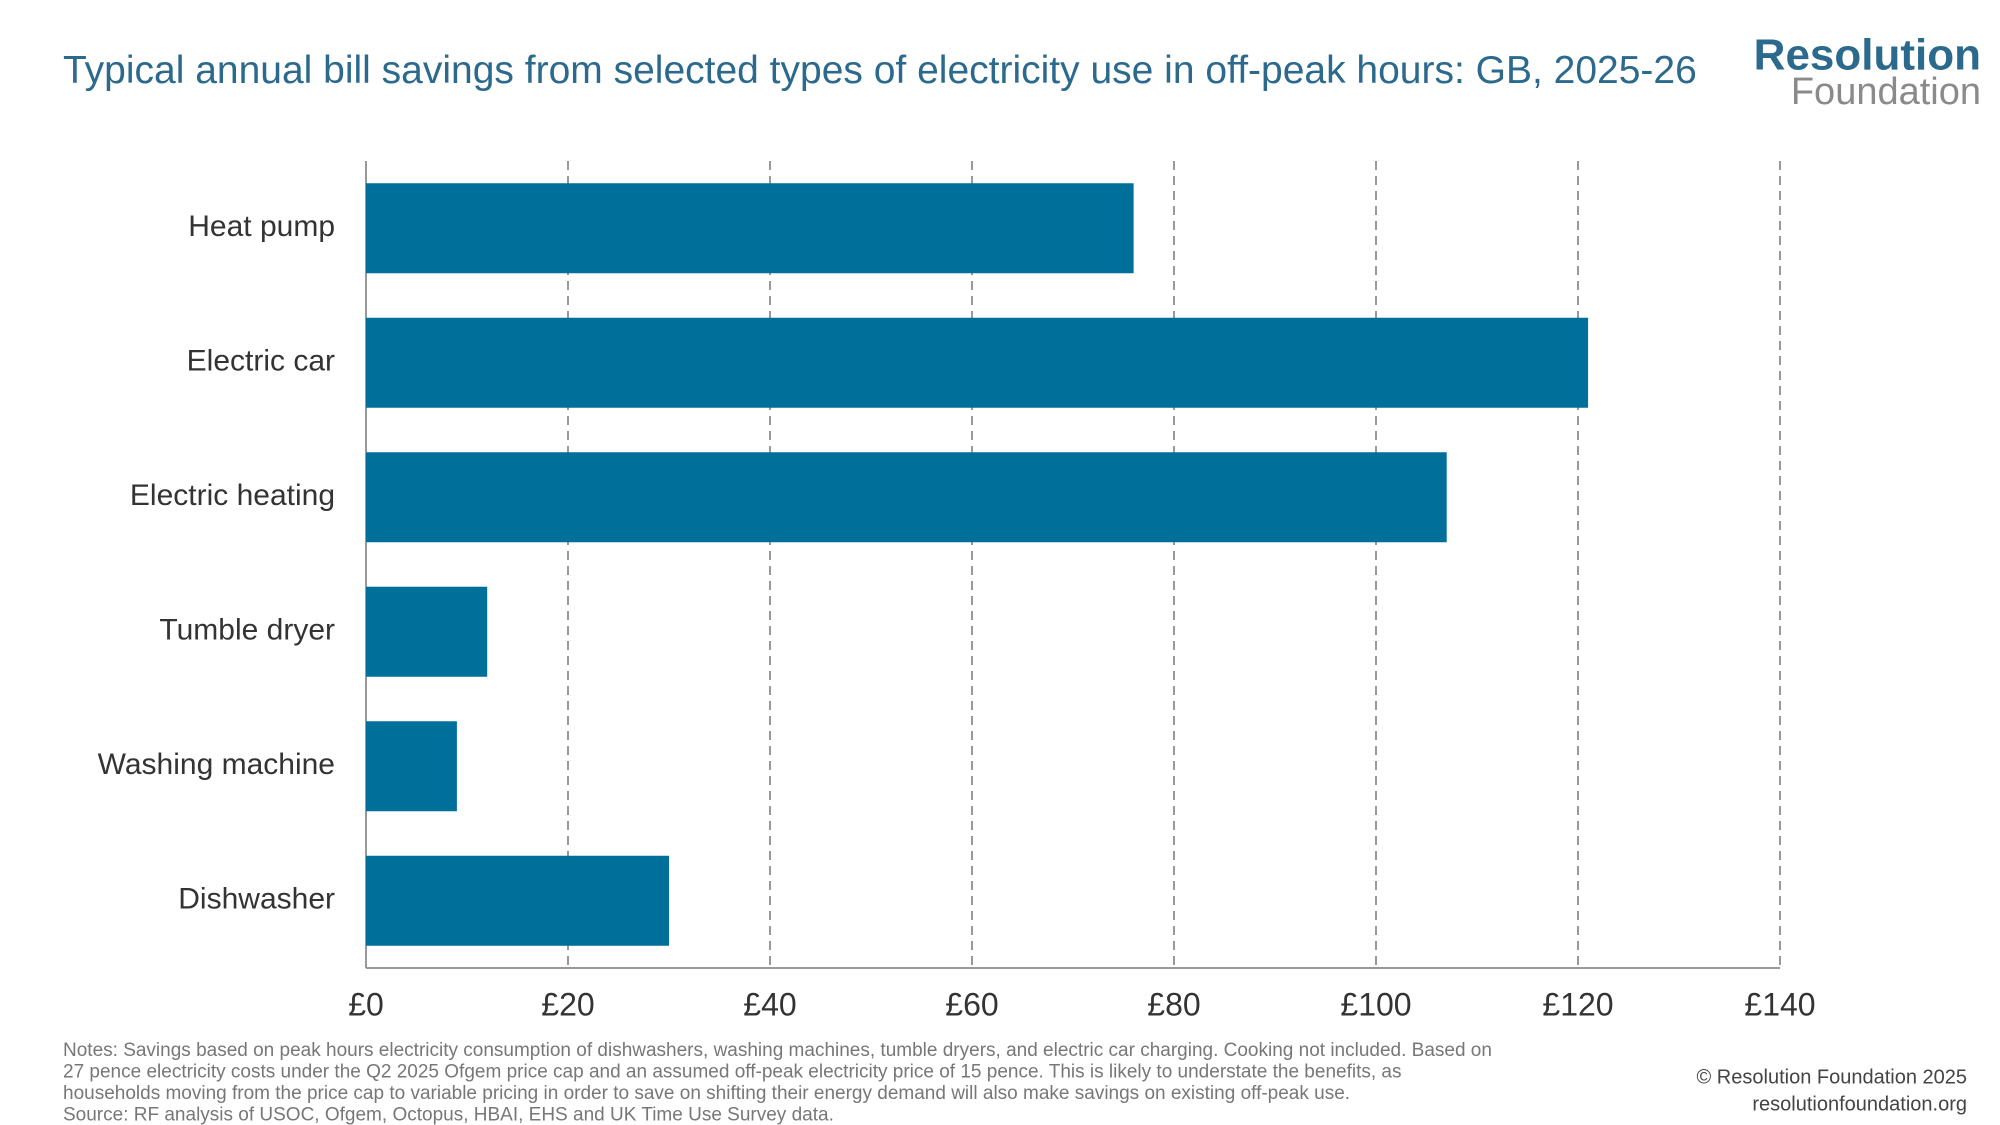 This screenshot has height=1125, width=2000. Describe the element at coordinates (261, 226) in the screenshot. I see `y-tick-label: Heat pump` at that location.